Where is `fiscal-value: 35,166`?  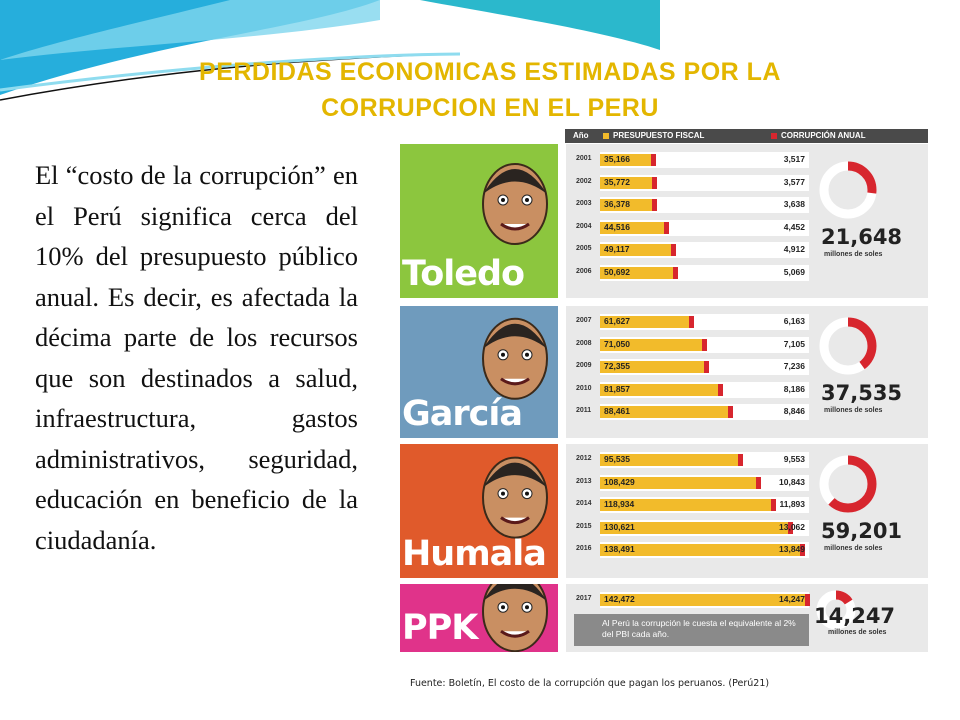 fiscal-value: 35,166 is located at coordinates (617, 159).